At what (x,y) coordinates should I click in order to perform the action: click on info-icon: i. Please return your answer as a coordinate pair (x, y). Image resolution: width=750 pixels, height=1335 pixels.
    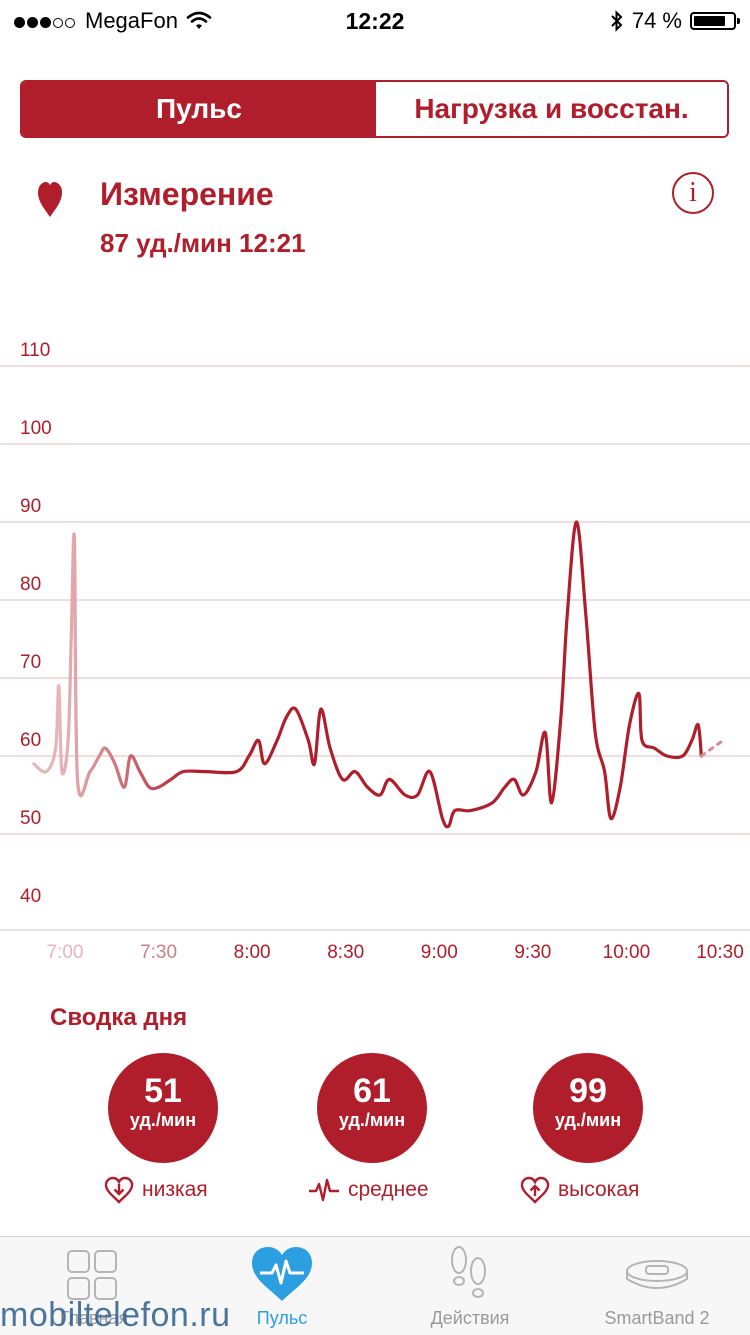
    Looking at the image, I should click on (693, 192).